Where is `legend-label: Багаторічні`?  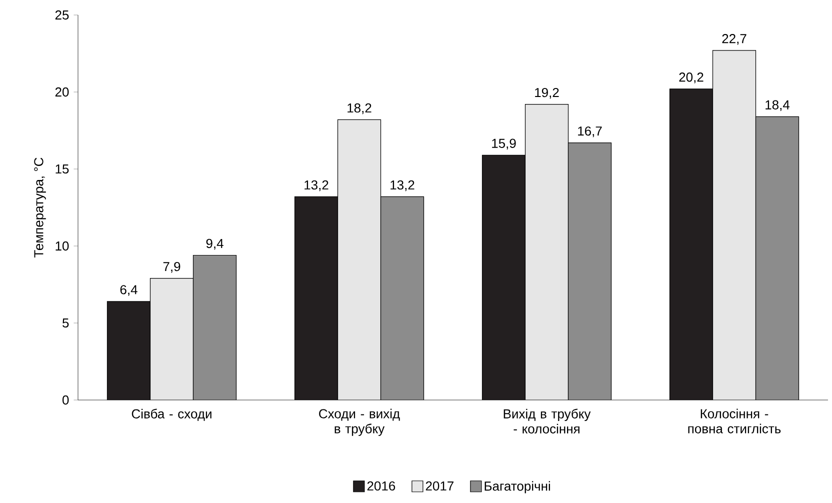 legend-label: Багаторічні is located at coordinates (517, 487).